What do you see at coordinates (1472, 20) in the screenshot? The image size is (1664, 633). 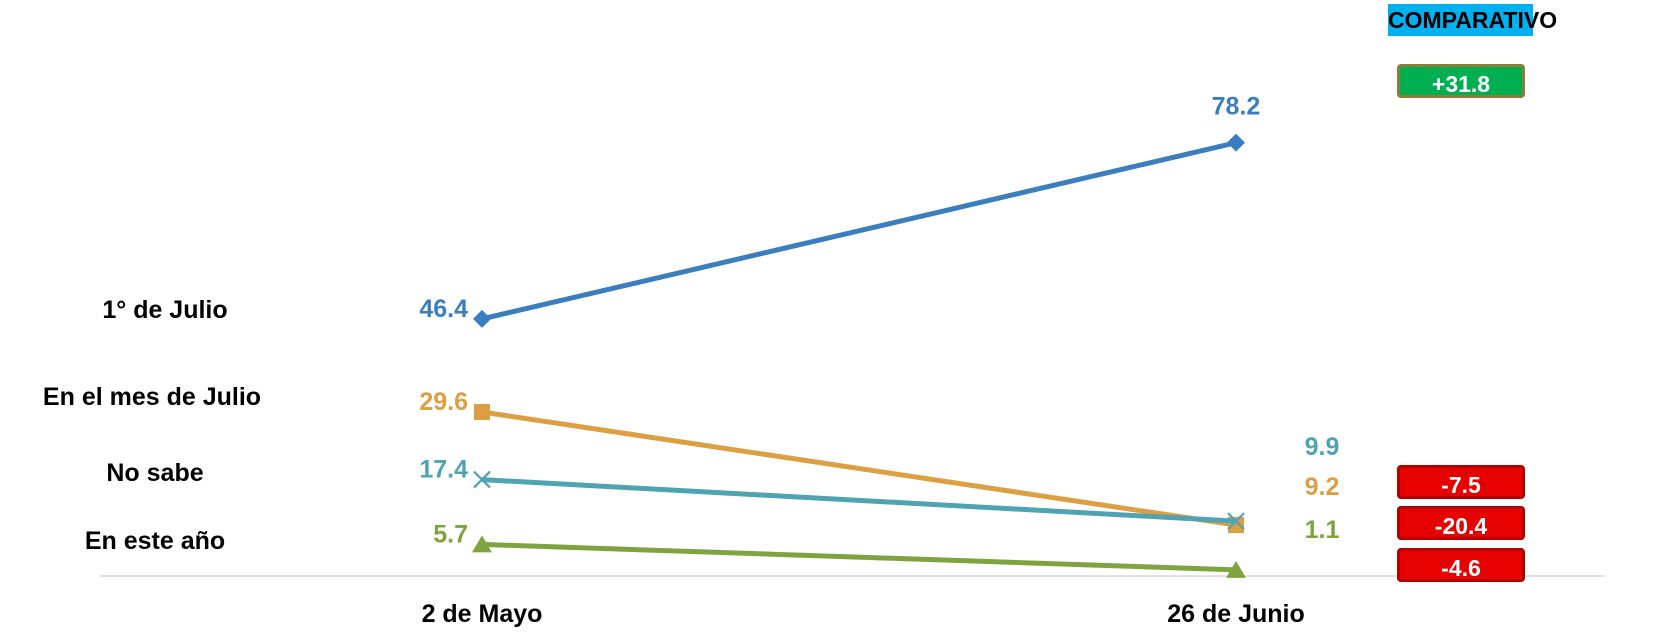 I see `comparativo-header: COMPARATIVO` at bounding box center [1472, 20].